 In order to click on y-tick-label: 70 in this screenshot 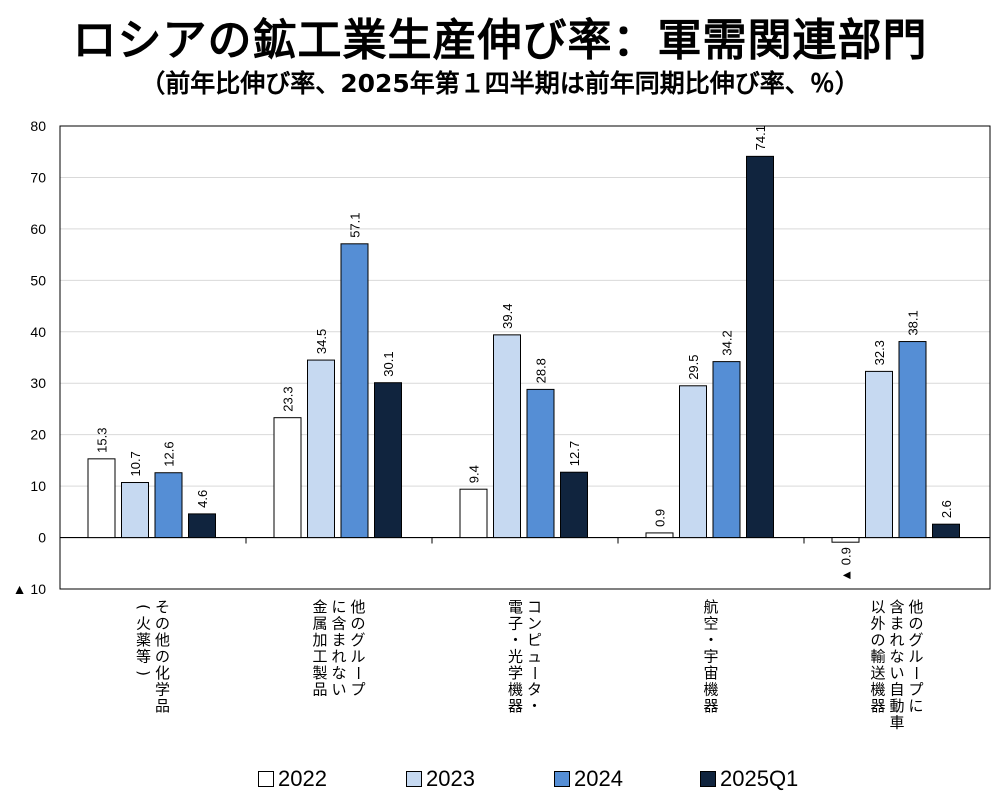, I will do `click(38, 177)`.